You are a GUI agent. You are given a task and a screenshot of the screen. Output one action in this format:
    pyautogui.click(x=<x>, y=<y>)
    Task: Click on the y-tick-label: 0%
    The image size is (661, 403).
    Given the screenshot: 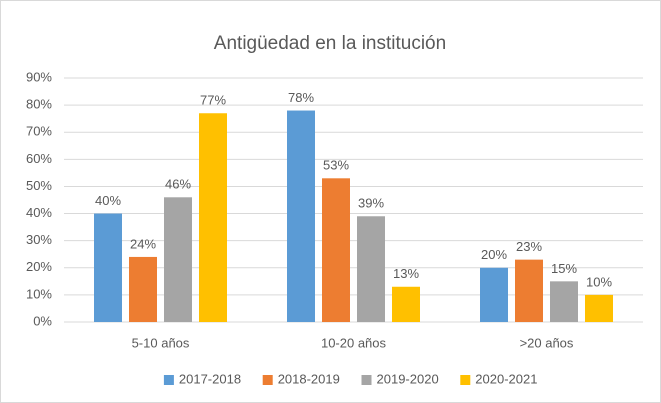 What is the action you would take?
    pyautogui.click(x=42, y=320)
    